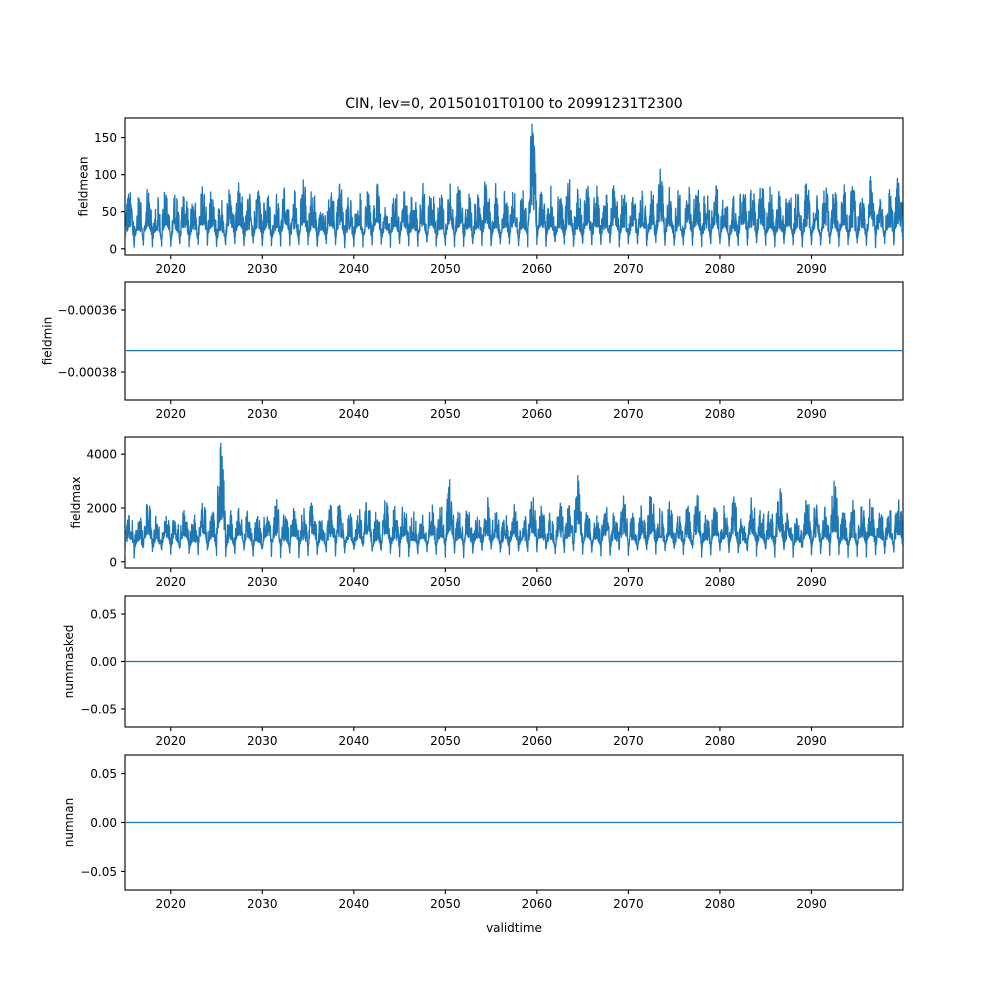 The image size is (1000, 1000). Describe the element at coordinates (105, 138) in the screenshot. I see `ytick-label: 150` at that location.